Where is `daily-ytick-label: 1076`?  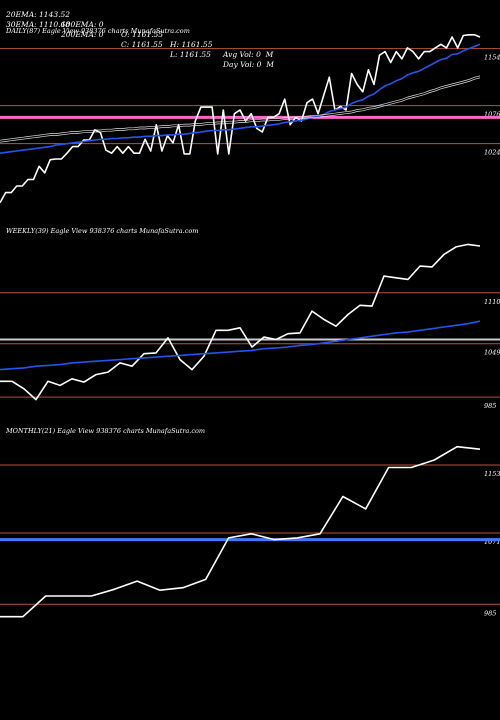
daily-ytick-label: 1076 is located at coordinates (492, 115).